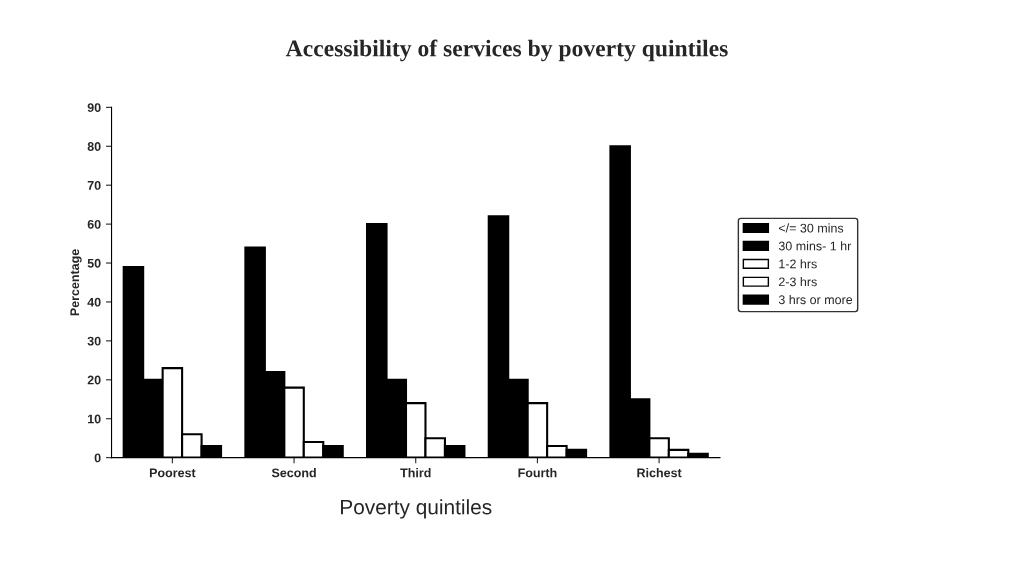  What do you see at coordinates (811, 228) in the screenshot?
I see `legend-label: </= 30 mins` at bounding box center [811, 228].